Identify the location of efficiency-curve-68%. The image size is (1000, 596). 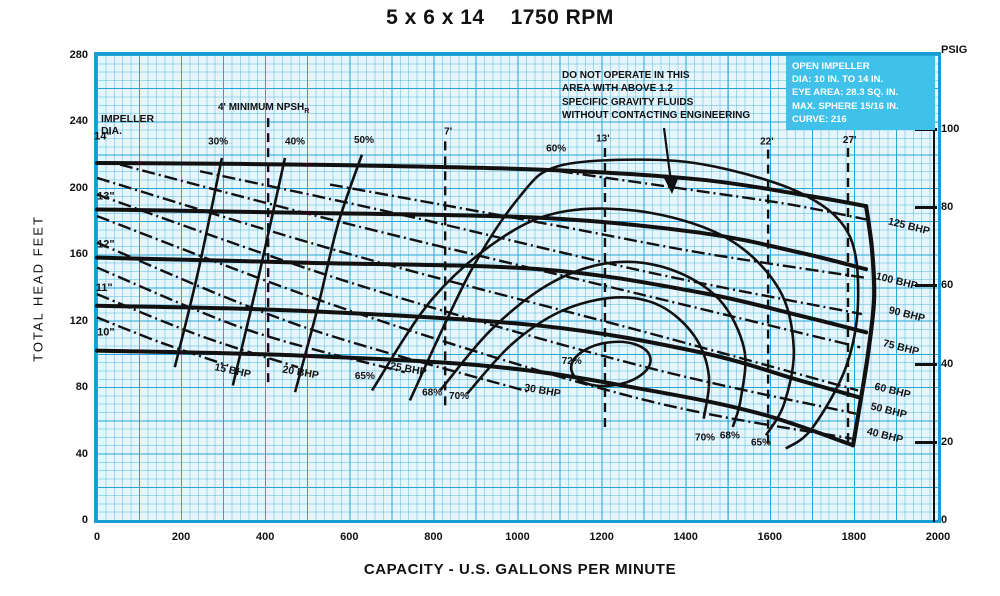
(593, 344).